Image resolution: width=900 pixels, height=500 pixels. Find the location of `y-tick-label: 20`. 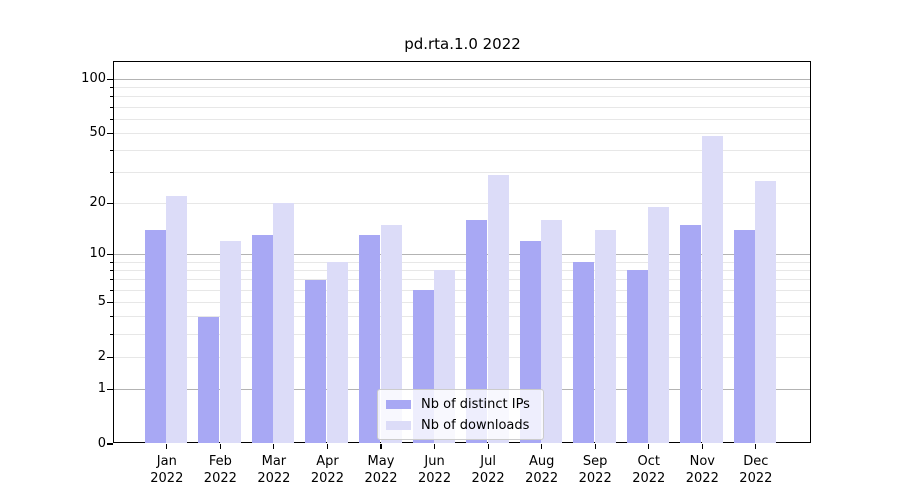

y-tick-label: 20 is located at coordinates (97, 203).